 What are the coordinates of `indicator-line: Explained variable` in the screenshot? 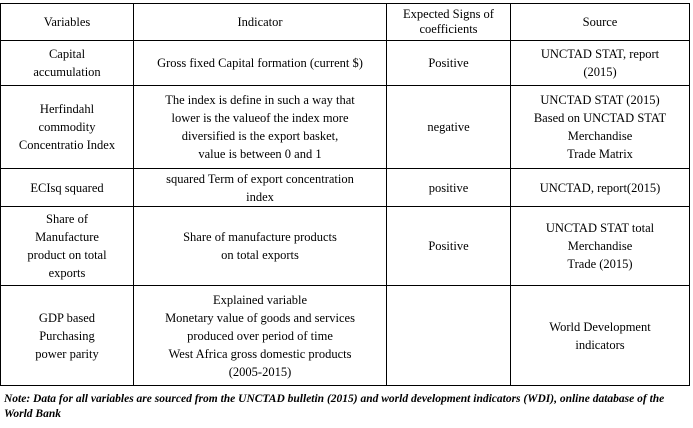 It's located at (260, 299).